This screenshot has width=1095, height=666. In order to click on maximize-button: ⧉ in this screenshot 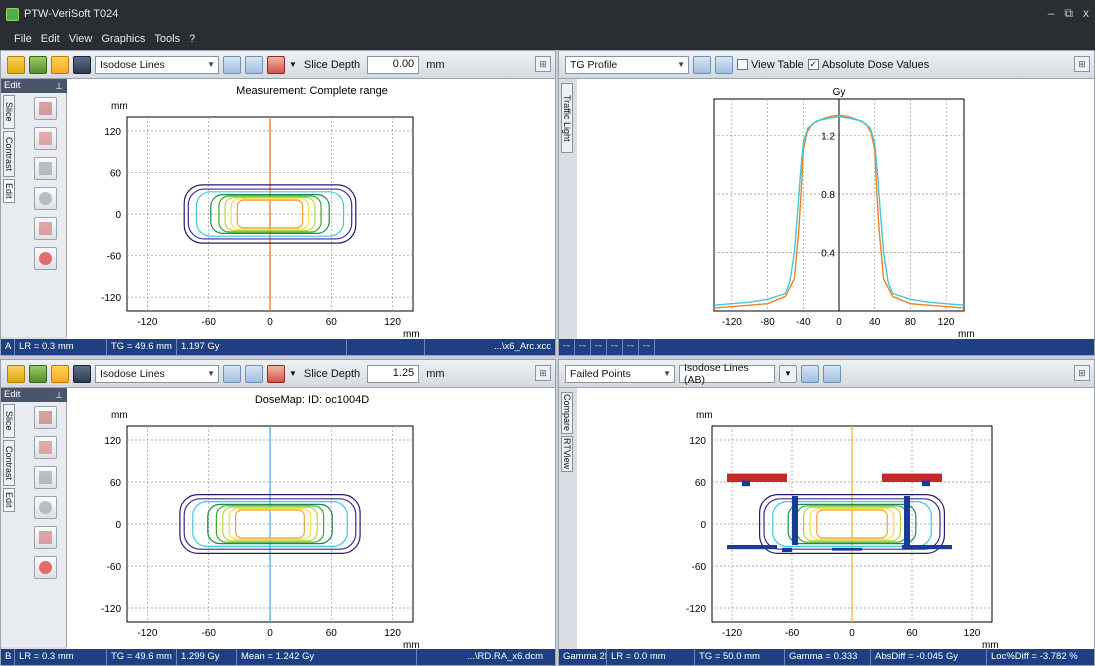, I will do `click(1068, 13)`.